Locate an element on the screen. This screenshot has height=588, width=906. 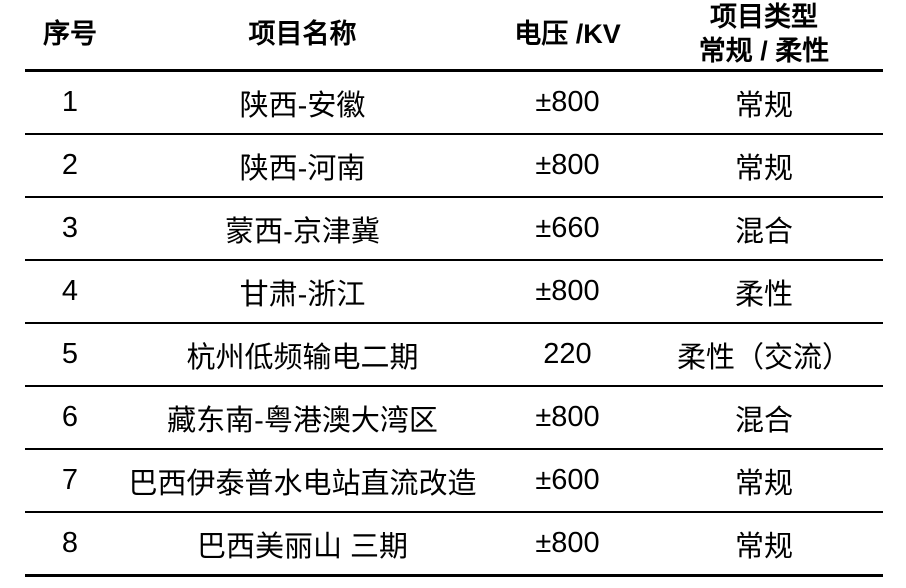
table-row: 1 陕西-安徽 ±800 常规 is located at coordinates (454, 102).